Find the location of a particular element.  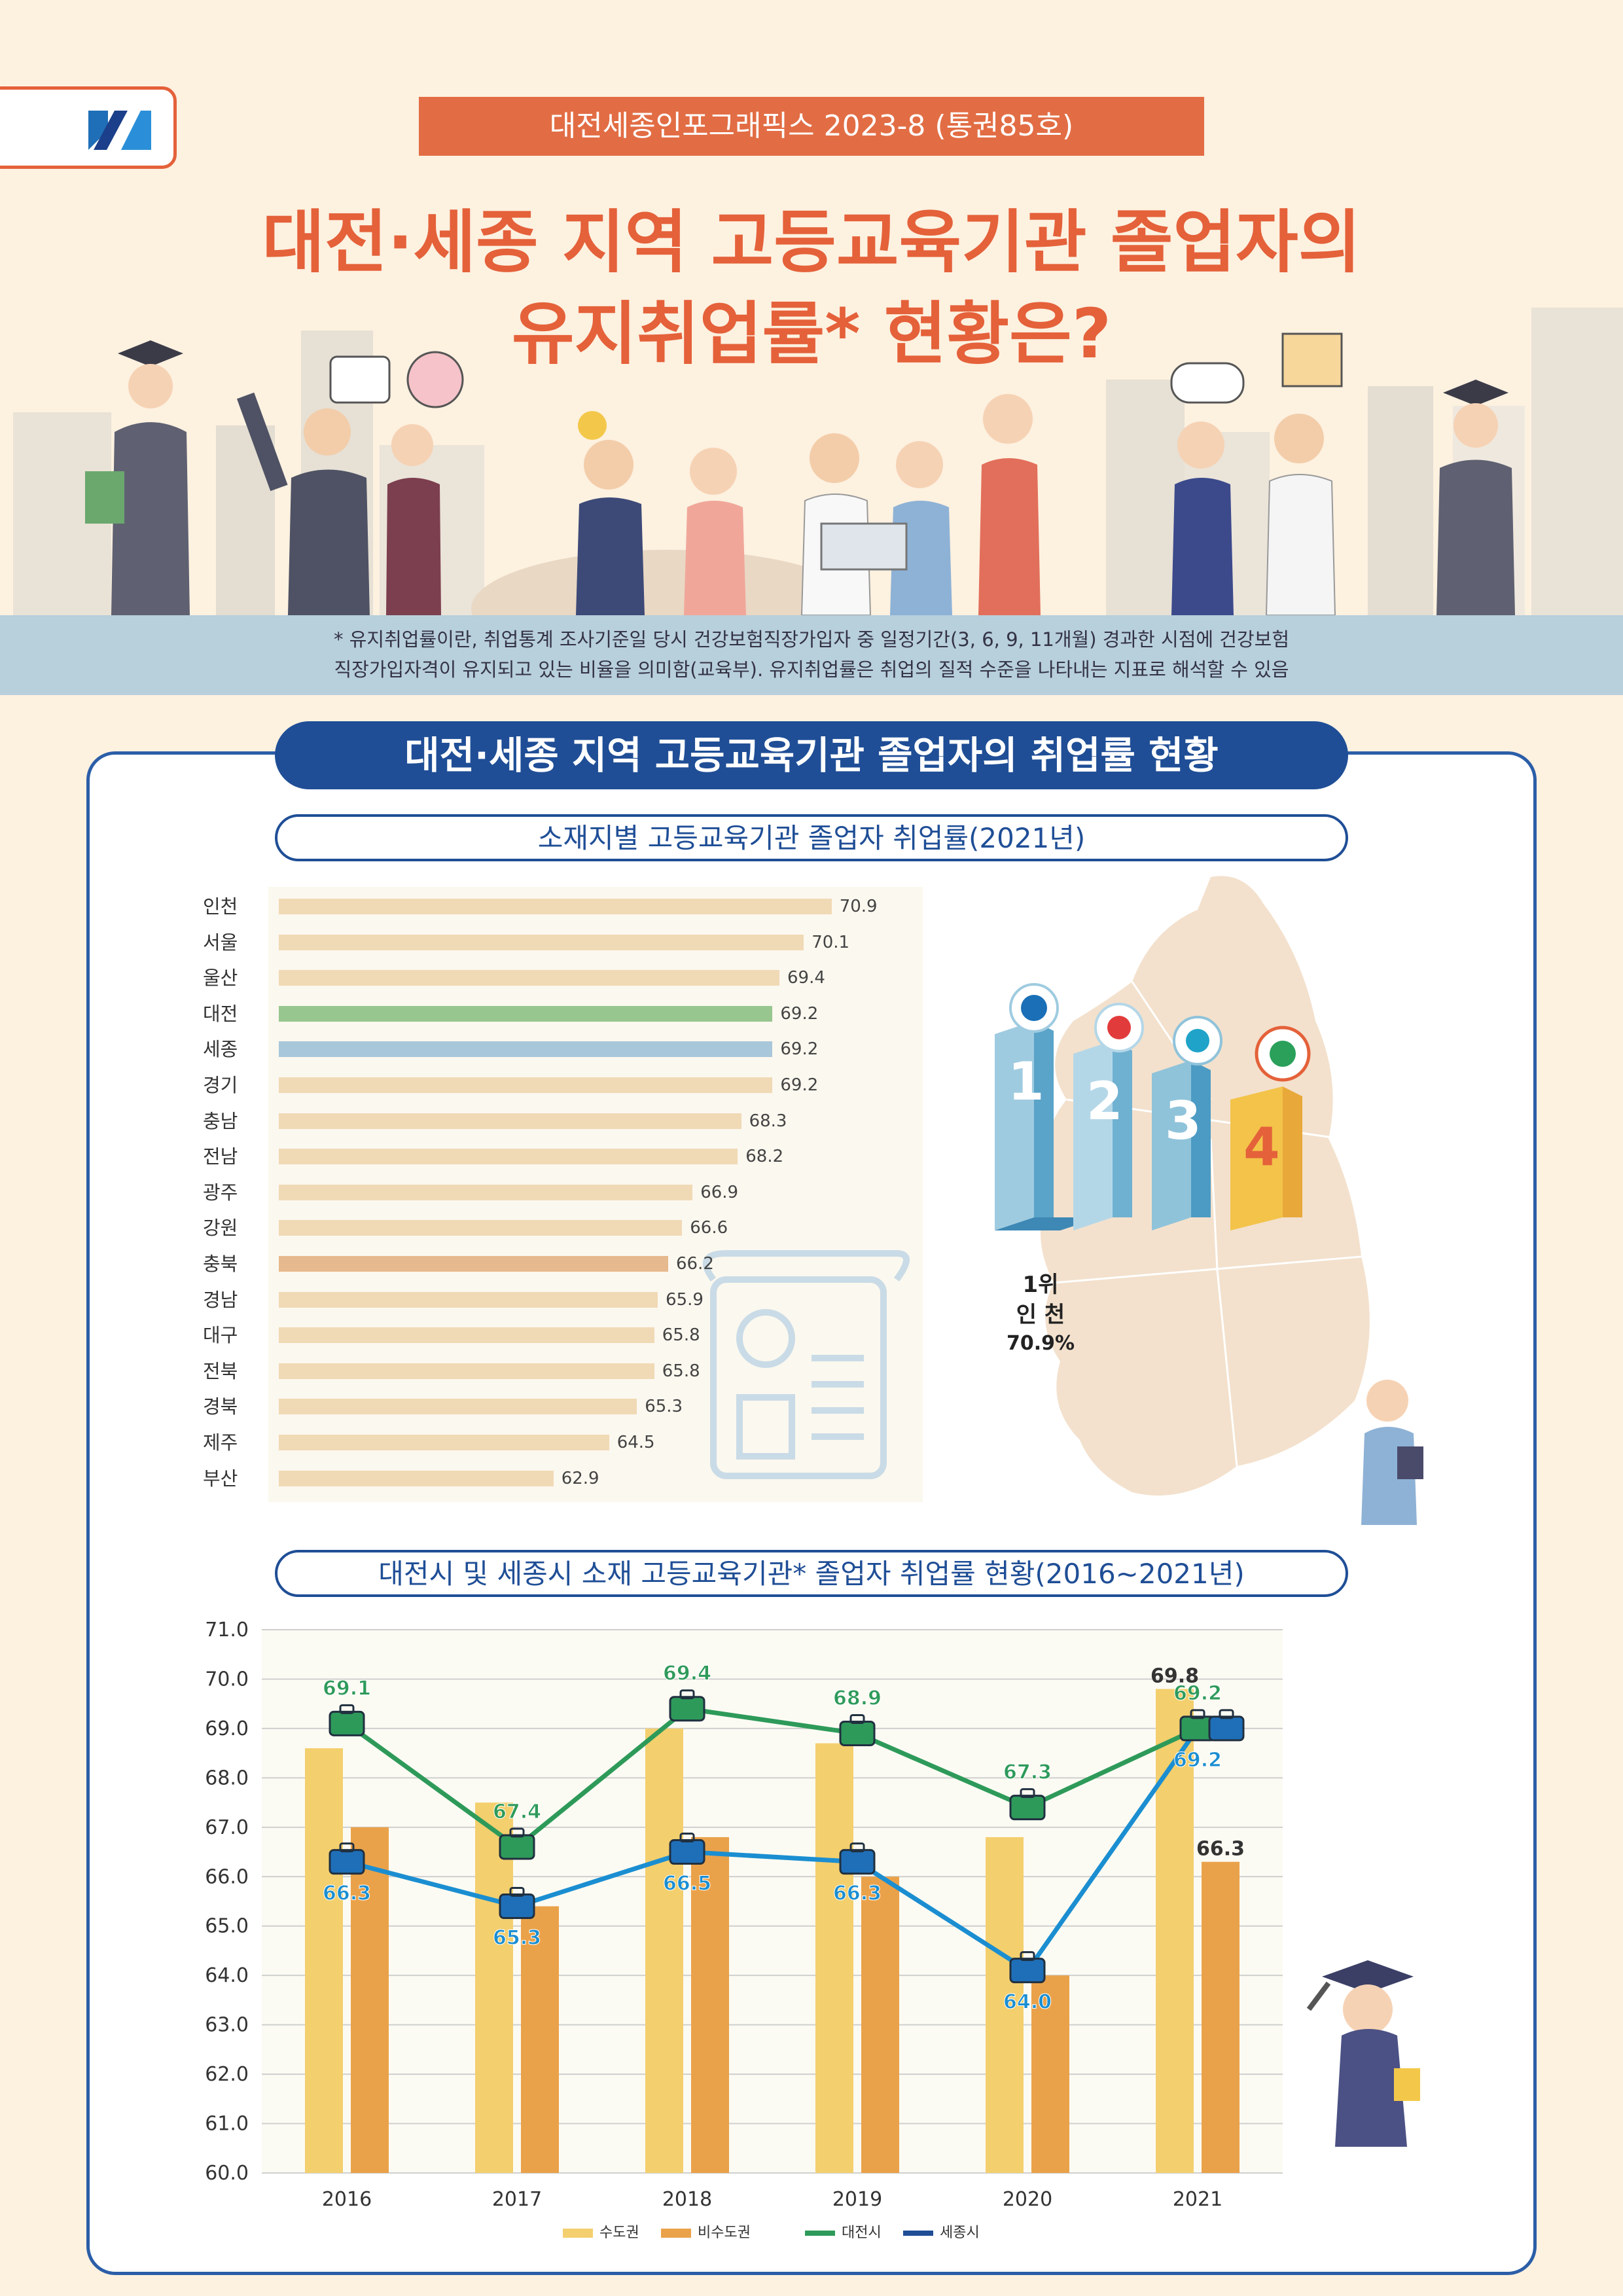

y-tick-label: 64.0 is located at coordinates (227, 1975).